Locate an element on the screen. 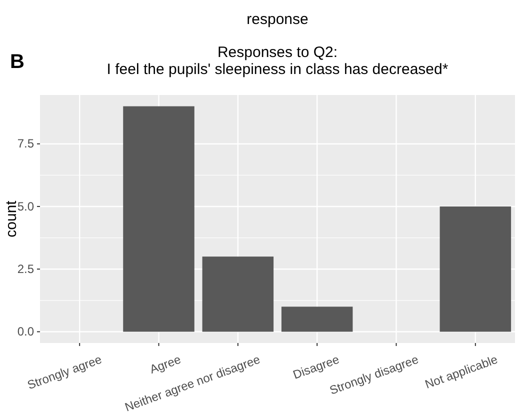  chart-title: Responses to Q2: I feel the pupils' sleepiness in class has decreased* is located at coordinates (277, 61).